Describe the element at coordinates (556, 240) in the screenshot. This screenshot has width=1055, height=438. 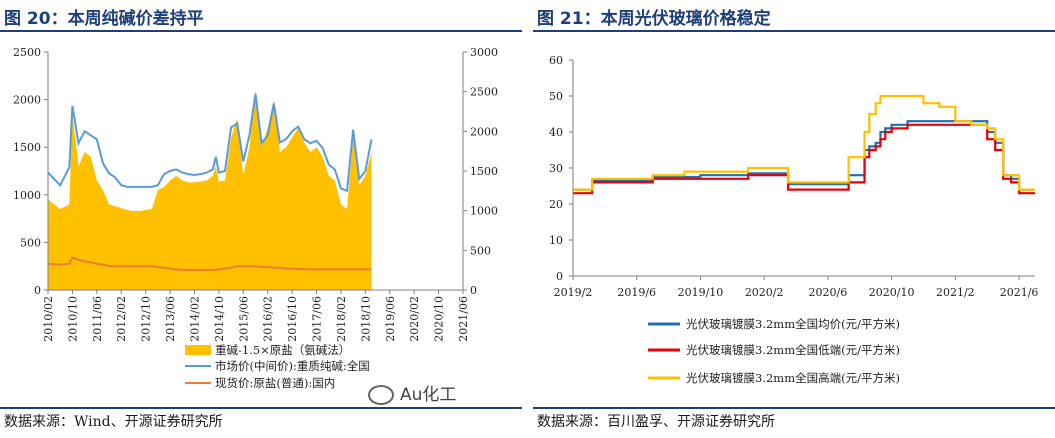
I see `y-tick-label: 10` at that location.